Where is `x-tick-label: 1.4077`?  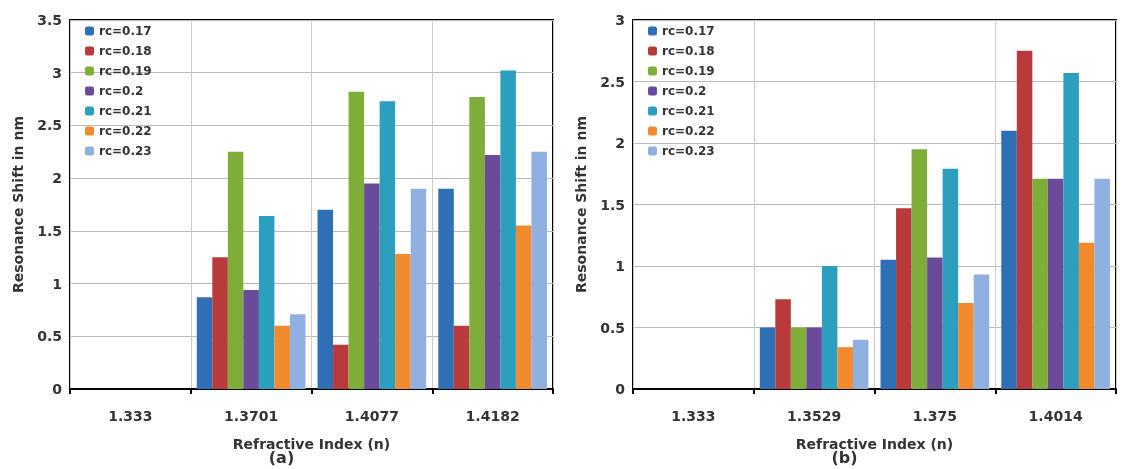 x-tick-label: 1.4077 is located at coordinates (371, 416).